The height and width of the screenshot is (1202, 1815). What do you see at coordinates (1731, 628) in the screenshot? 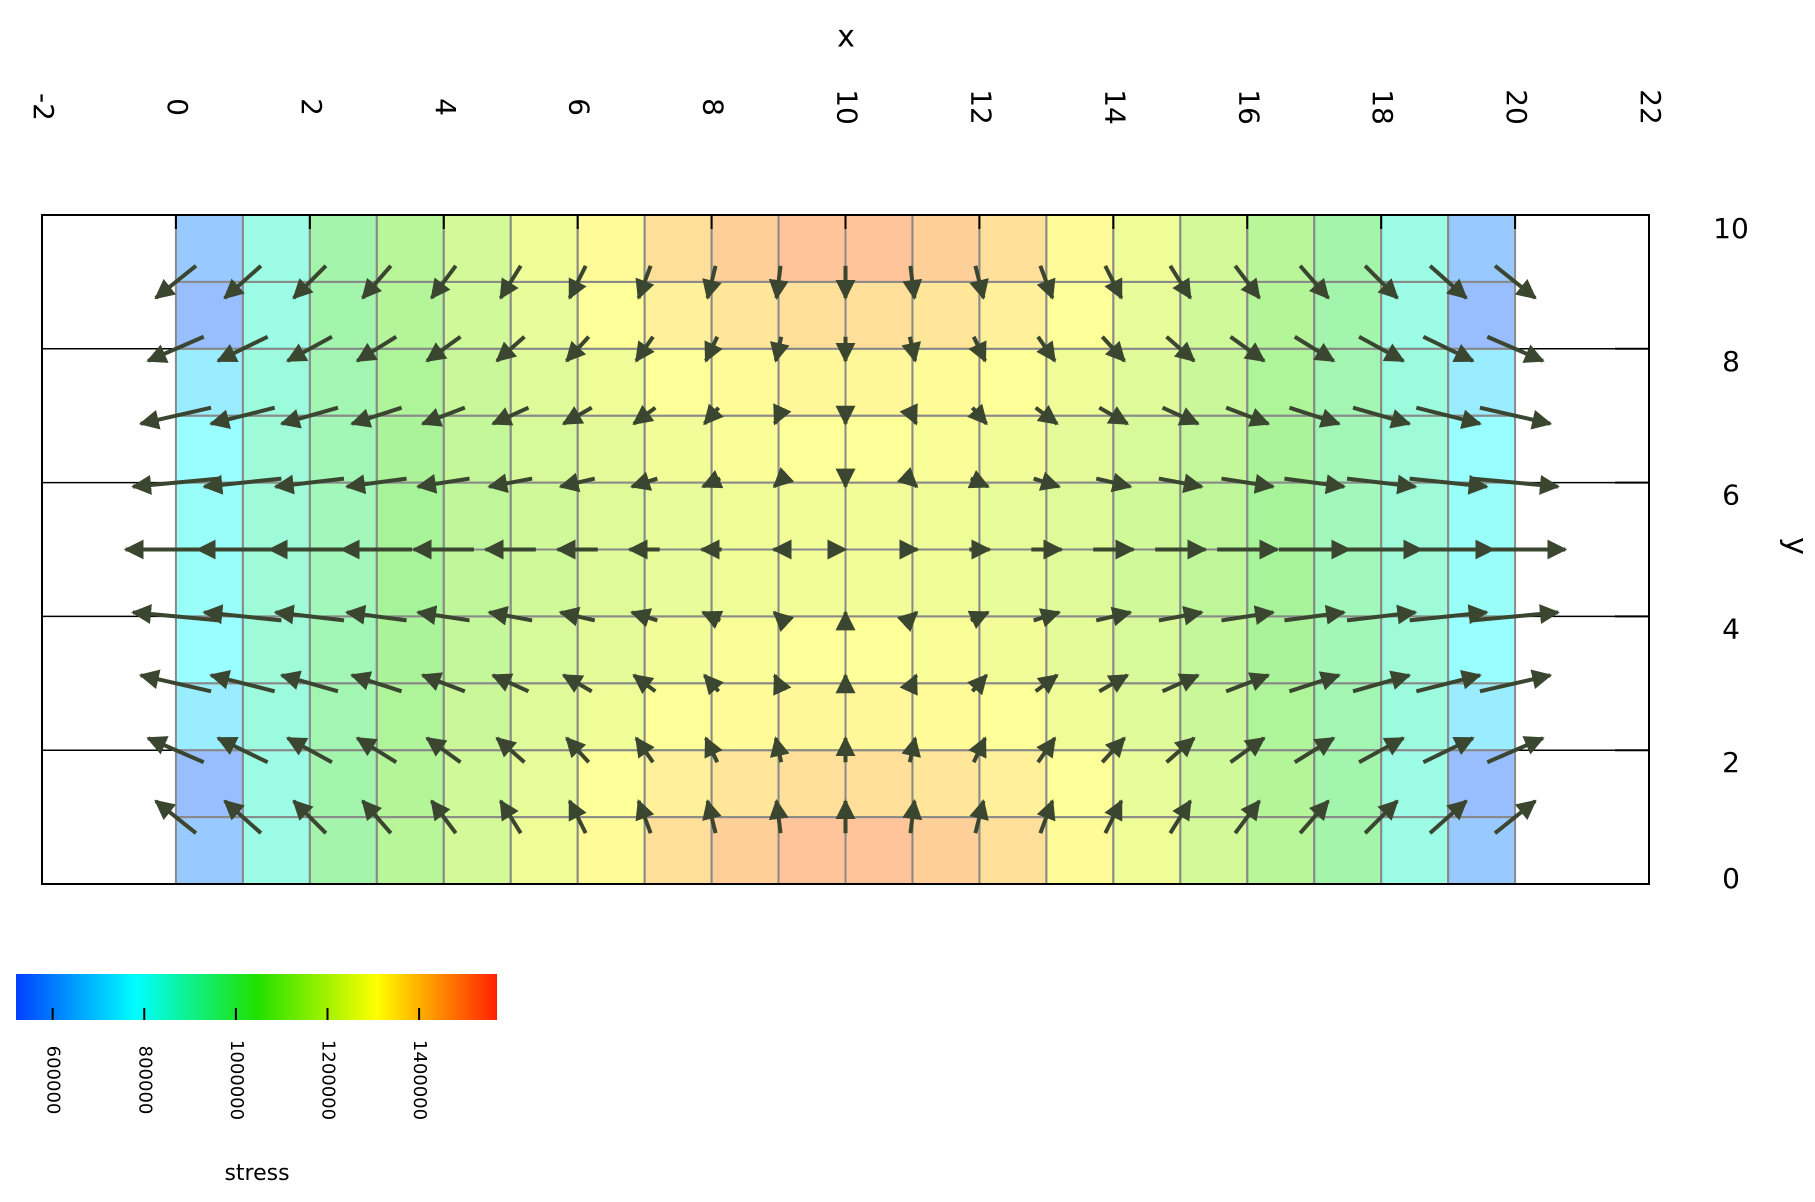
I see `y-tick-label: 4` at bounding box center [1731, 628].